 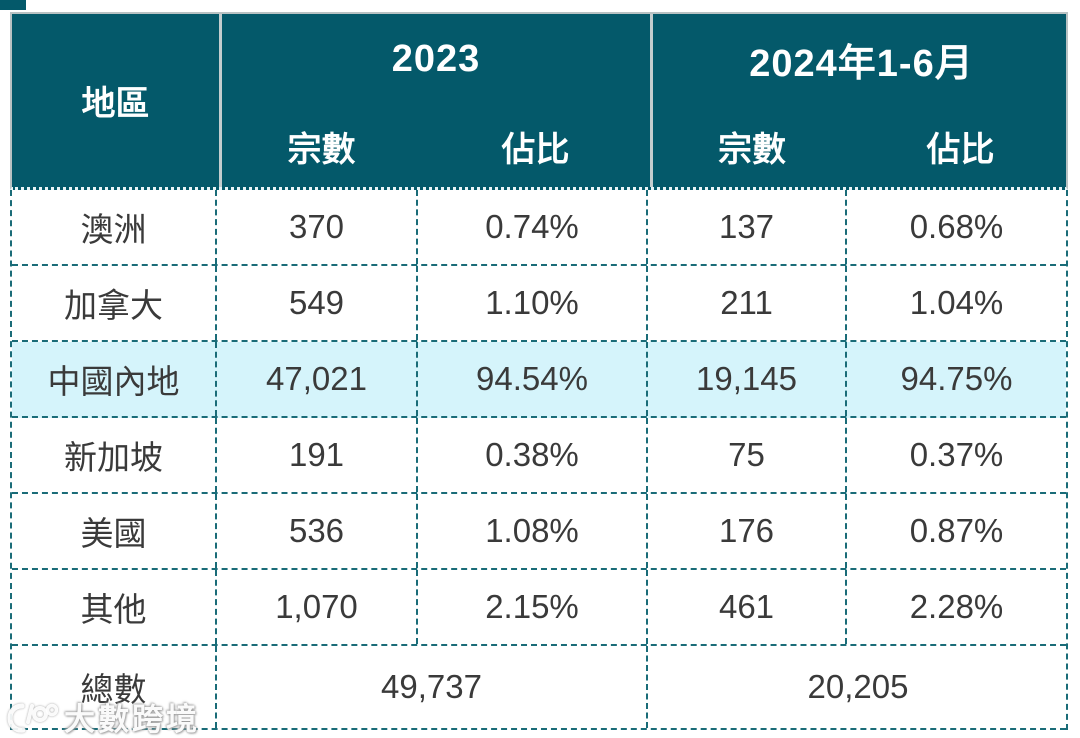 What do you see at coordinates (114, 379) in the screenshot?
I see `region-cell: 中國內地` at bounding box center [114, 379].